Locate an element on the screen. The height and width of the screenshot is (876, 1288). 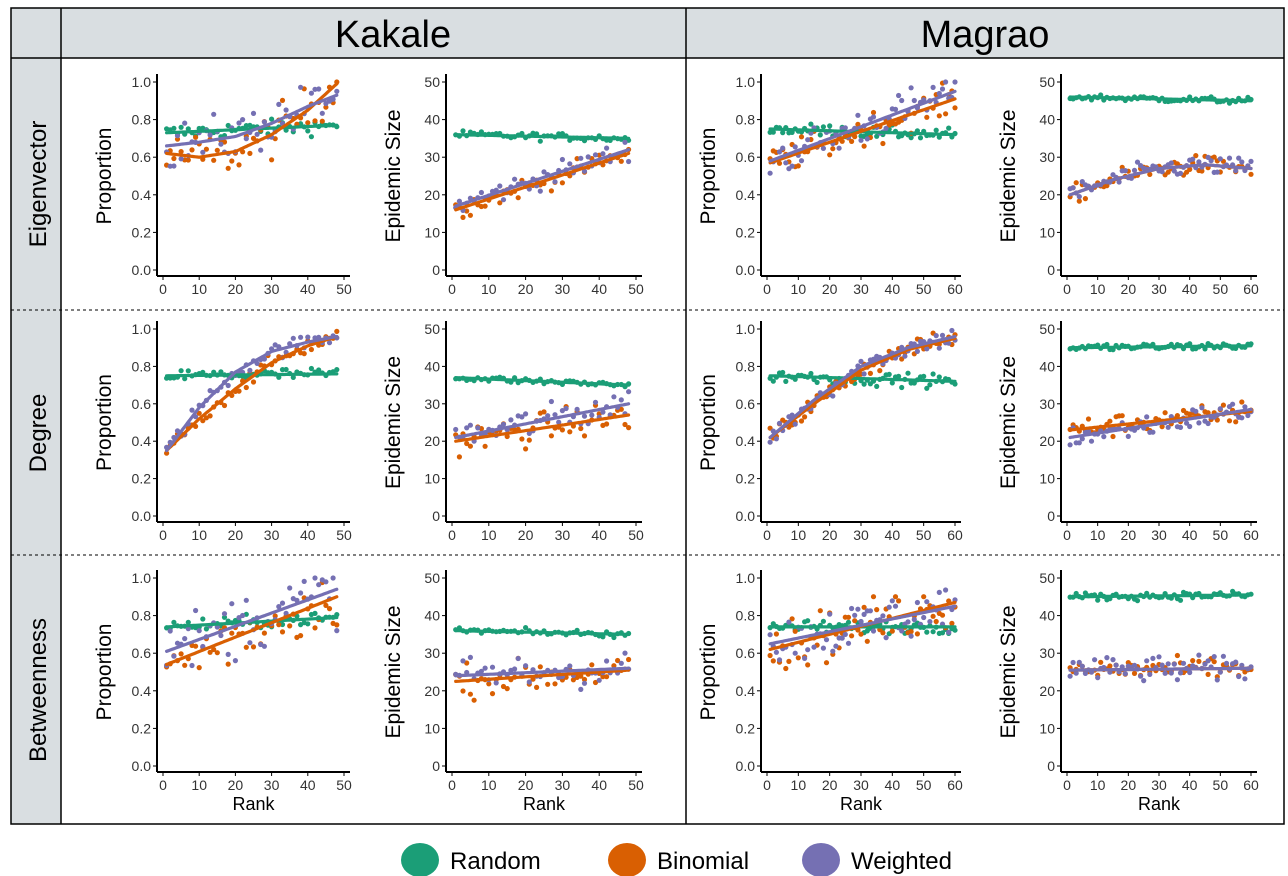
chart-panel-kakale-degree-epidemic: 0 10 20 30 40 50 0 10 20 30 40 50 Epidemic Size is located at coordinates (513, 432).